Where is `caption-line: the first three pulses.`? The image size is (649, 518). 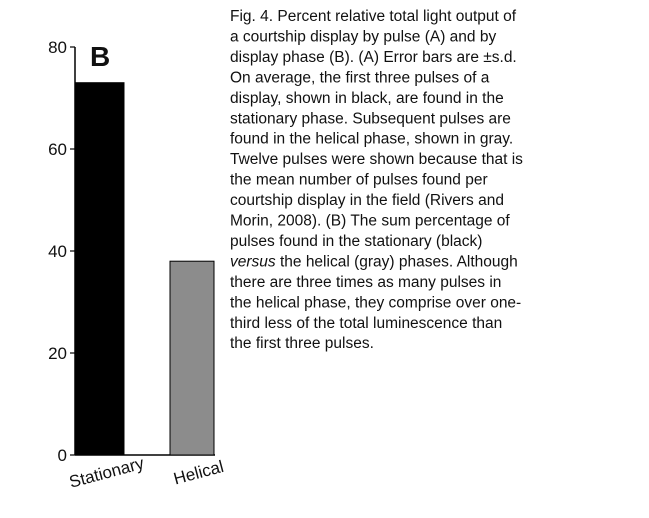
caption-line: the first three pulses. is located at coordinates (302, 343).